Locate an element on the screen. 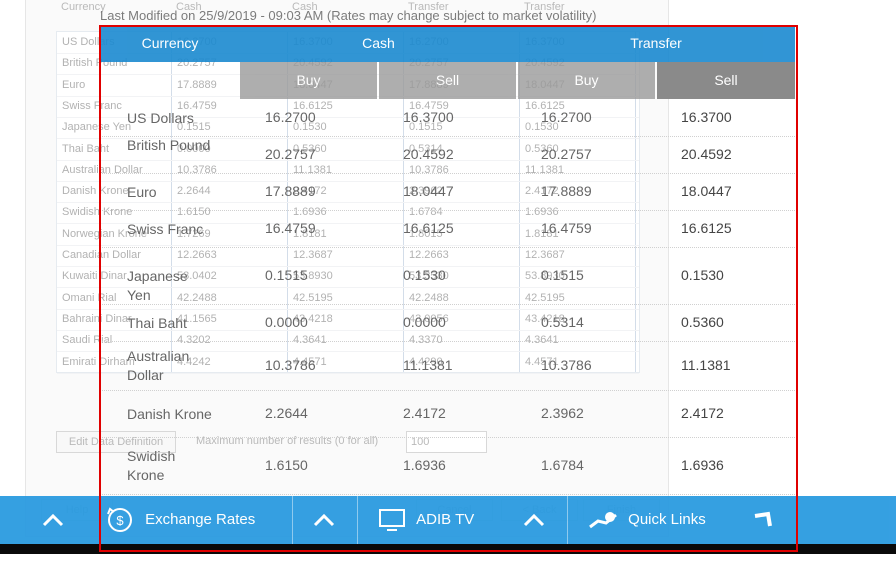 Image resolution: width=896 pixels, height=576 pixels. rate-transfer-sell: 0.1530 is located at coordinates (702, 275).